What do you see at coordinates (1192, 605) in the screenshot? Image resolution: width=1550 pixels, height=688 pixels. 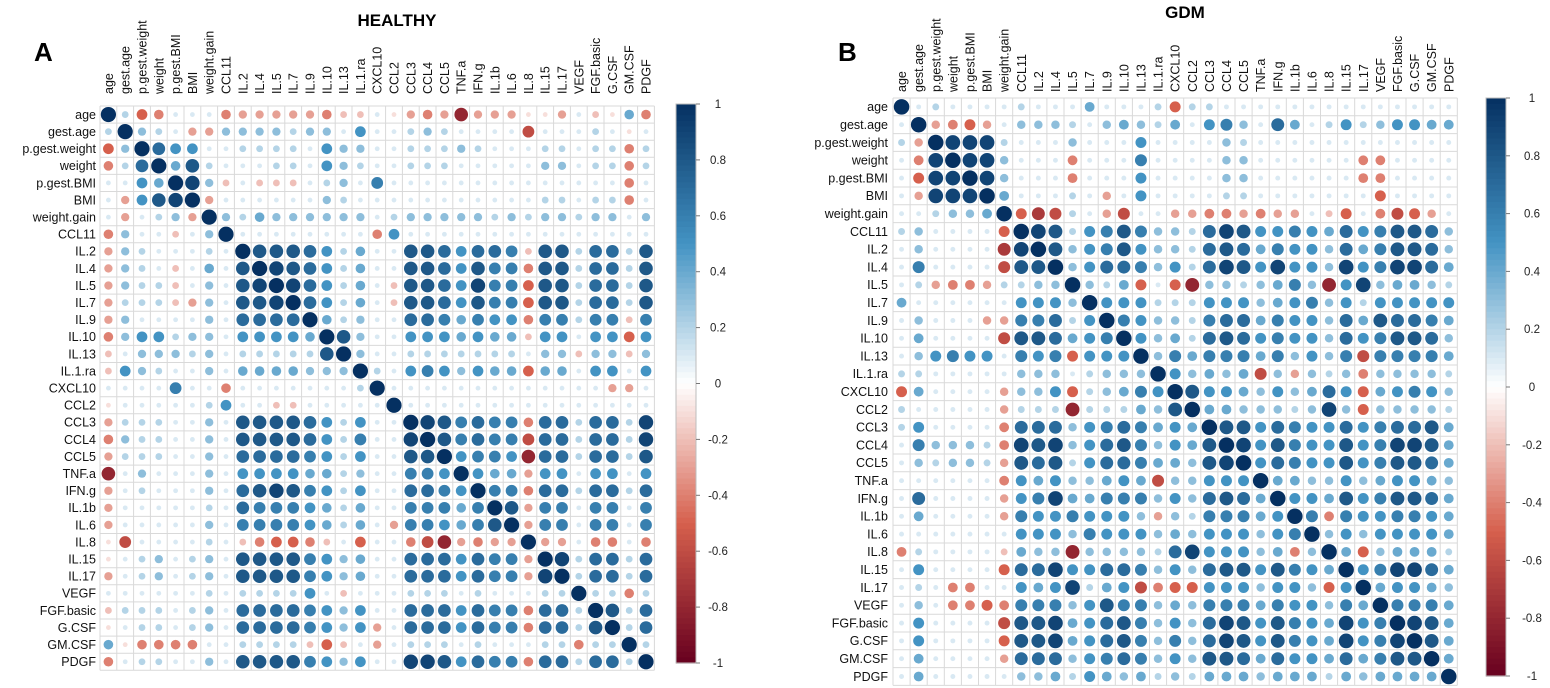 I see `corr-circle-VEGF-CCL2` at bounding box center [1192, 605].